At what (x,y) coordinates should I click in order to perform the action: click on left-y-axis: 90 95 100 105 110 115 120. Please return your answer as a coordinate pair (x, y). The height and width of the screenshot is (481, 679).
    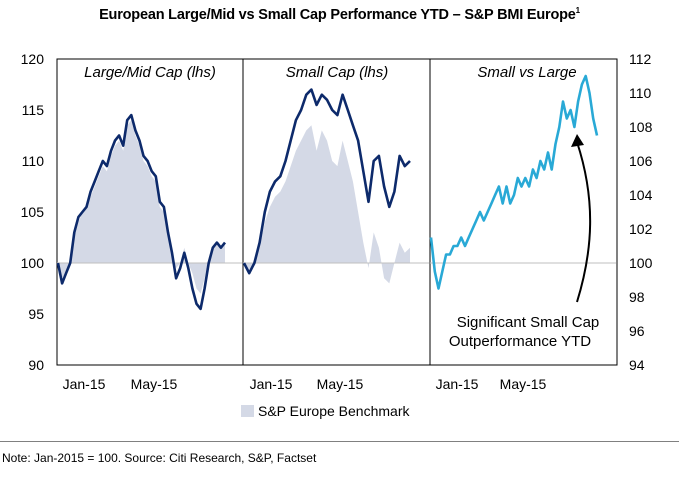
    Looking at the image, I should click on (33, 212).